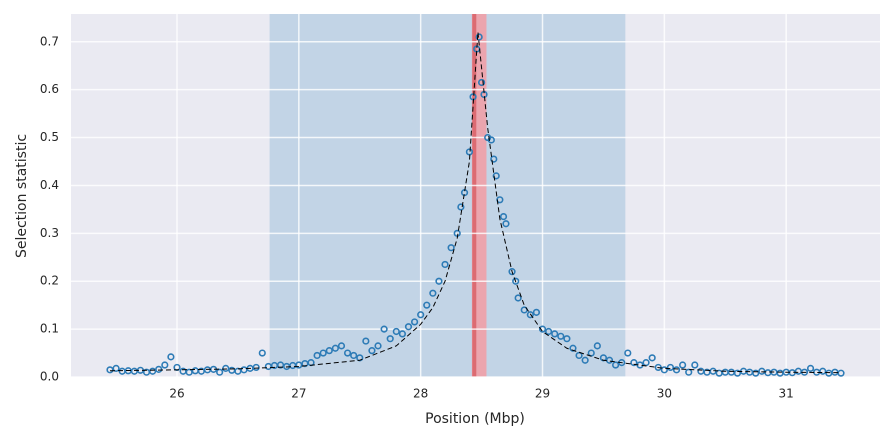 This screenshot has height=441, width=891. Describe the element at coordinates (786, 394) in the screenshot. I see `x-tick-label: 31` at that location.